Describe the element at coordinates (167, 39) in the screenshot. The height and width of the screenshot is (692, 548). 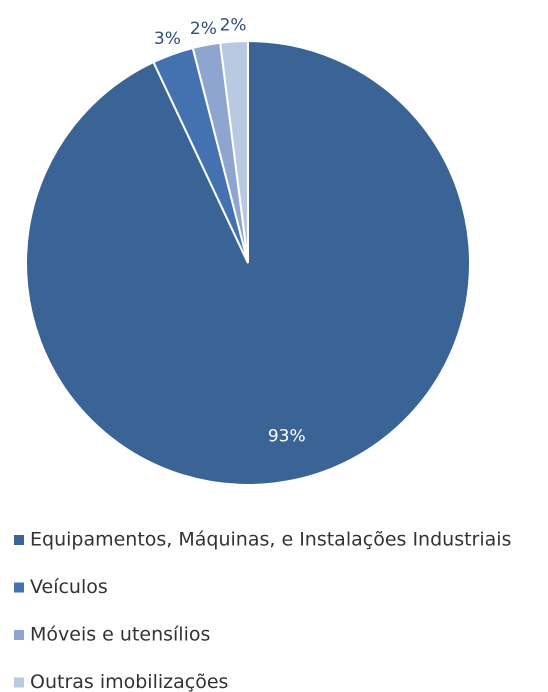
I see `value-label: 3%` at that location.